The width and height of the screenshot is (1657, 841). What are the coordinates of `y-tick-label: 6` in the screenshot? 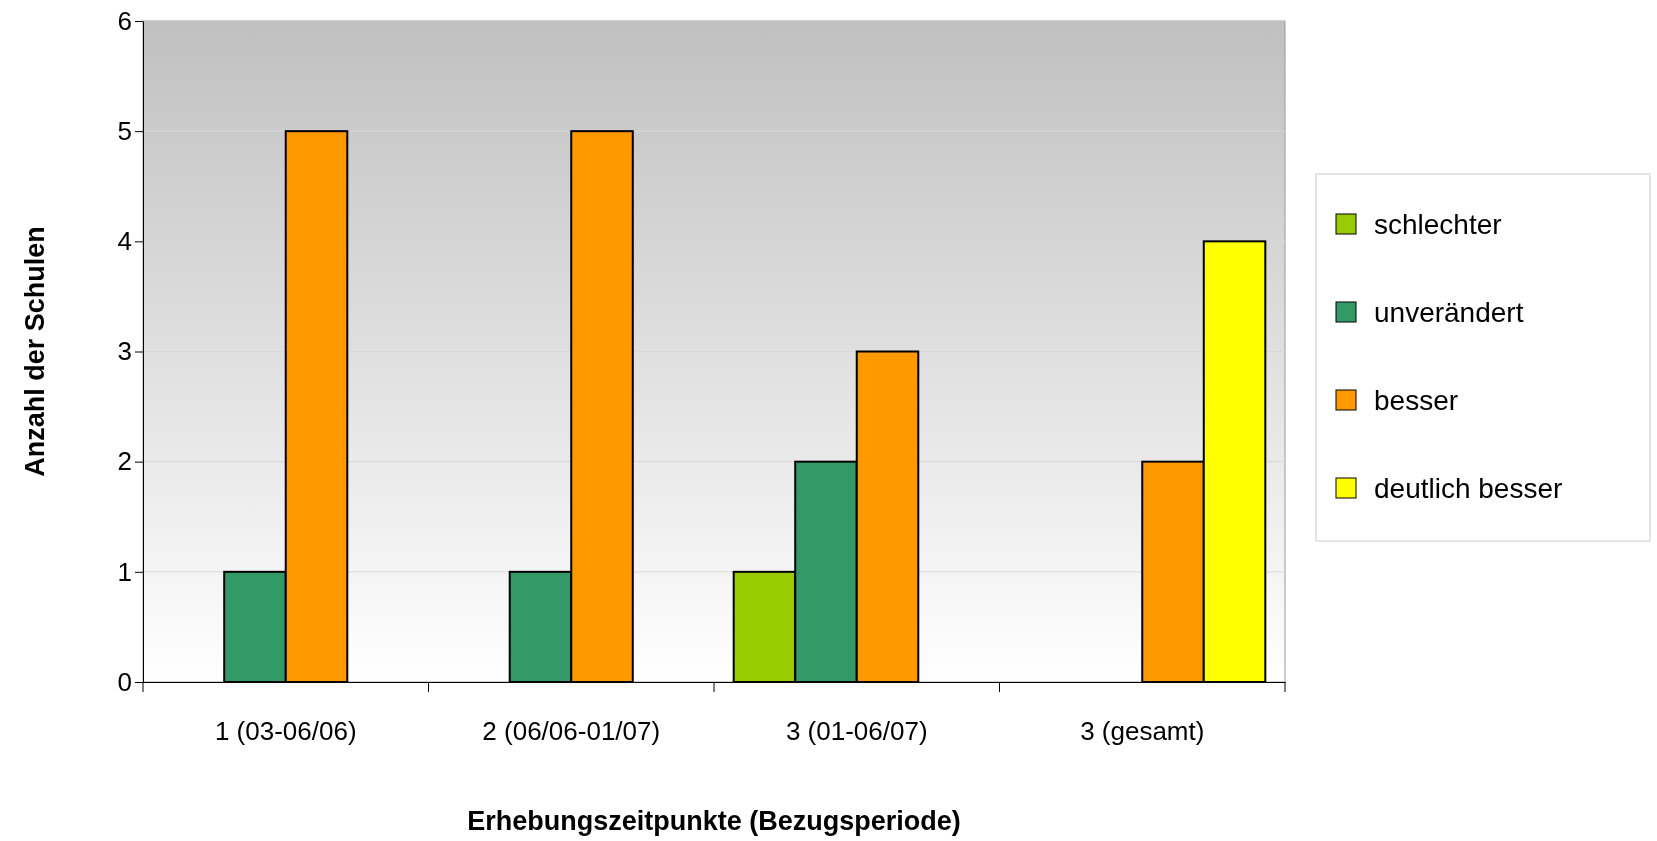 It's located at (124, 20).